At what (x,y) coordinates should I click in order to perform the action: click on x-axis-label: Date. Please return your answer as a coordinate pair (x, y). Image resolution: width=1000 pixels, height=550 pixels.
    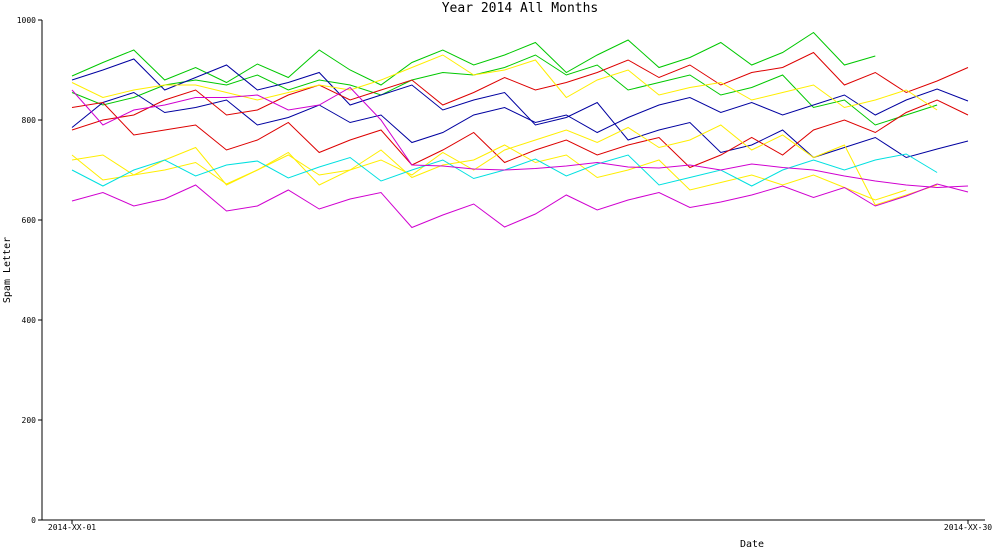
    Looking at the image, I should click on (752, 544).